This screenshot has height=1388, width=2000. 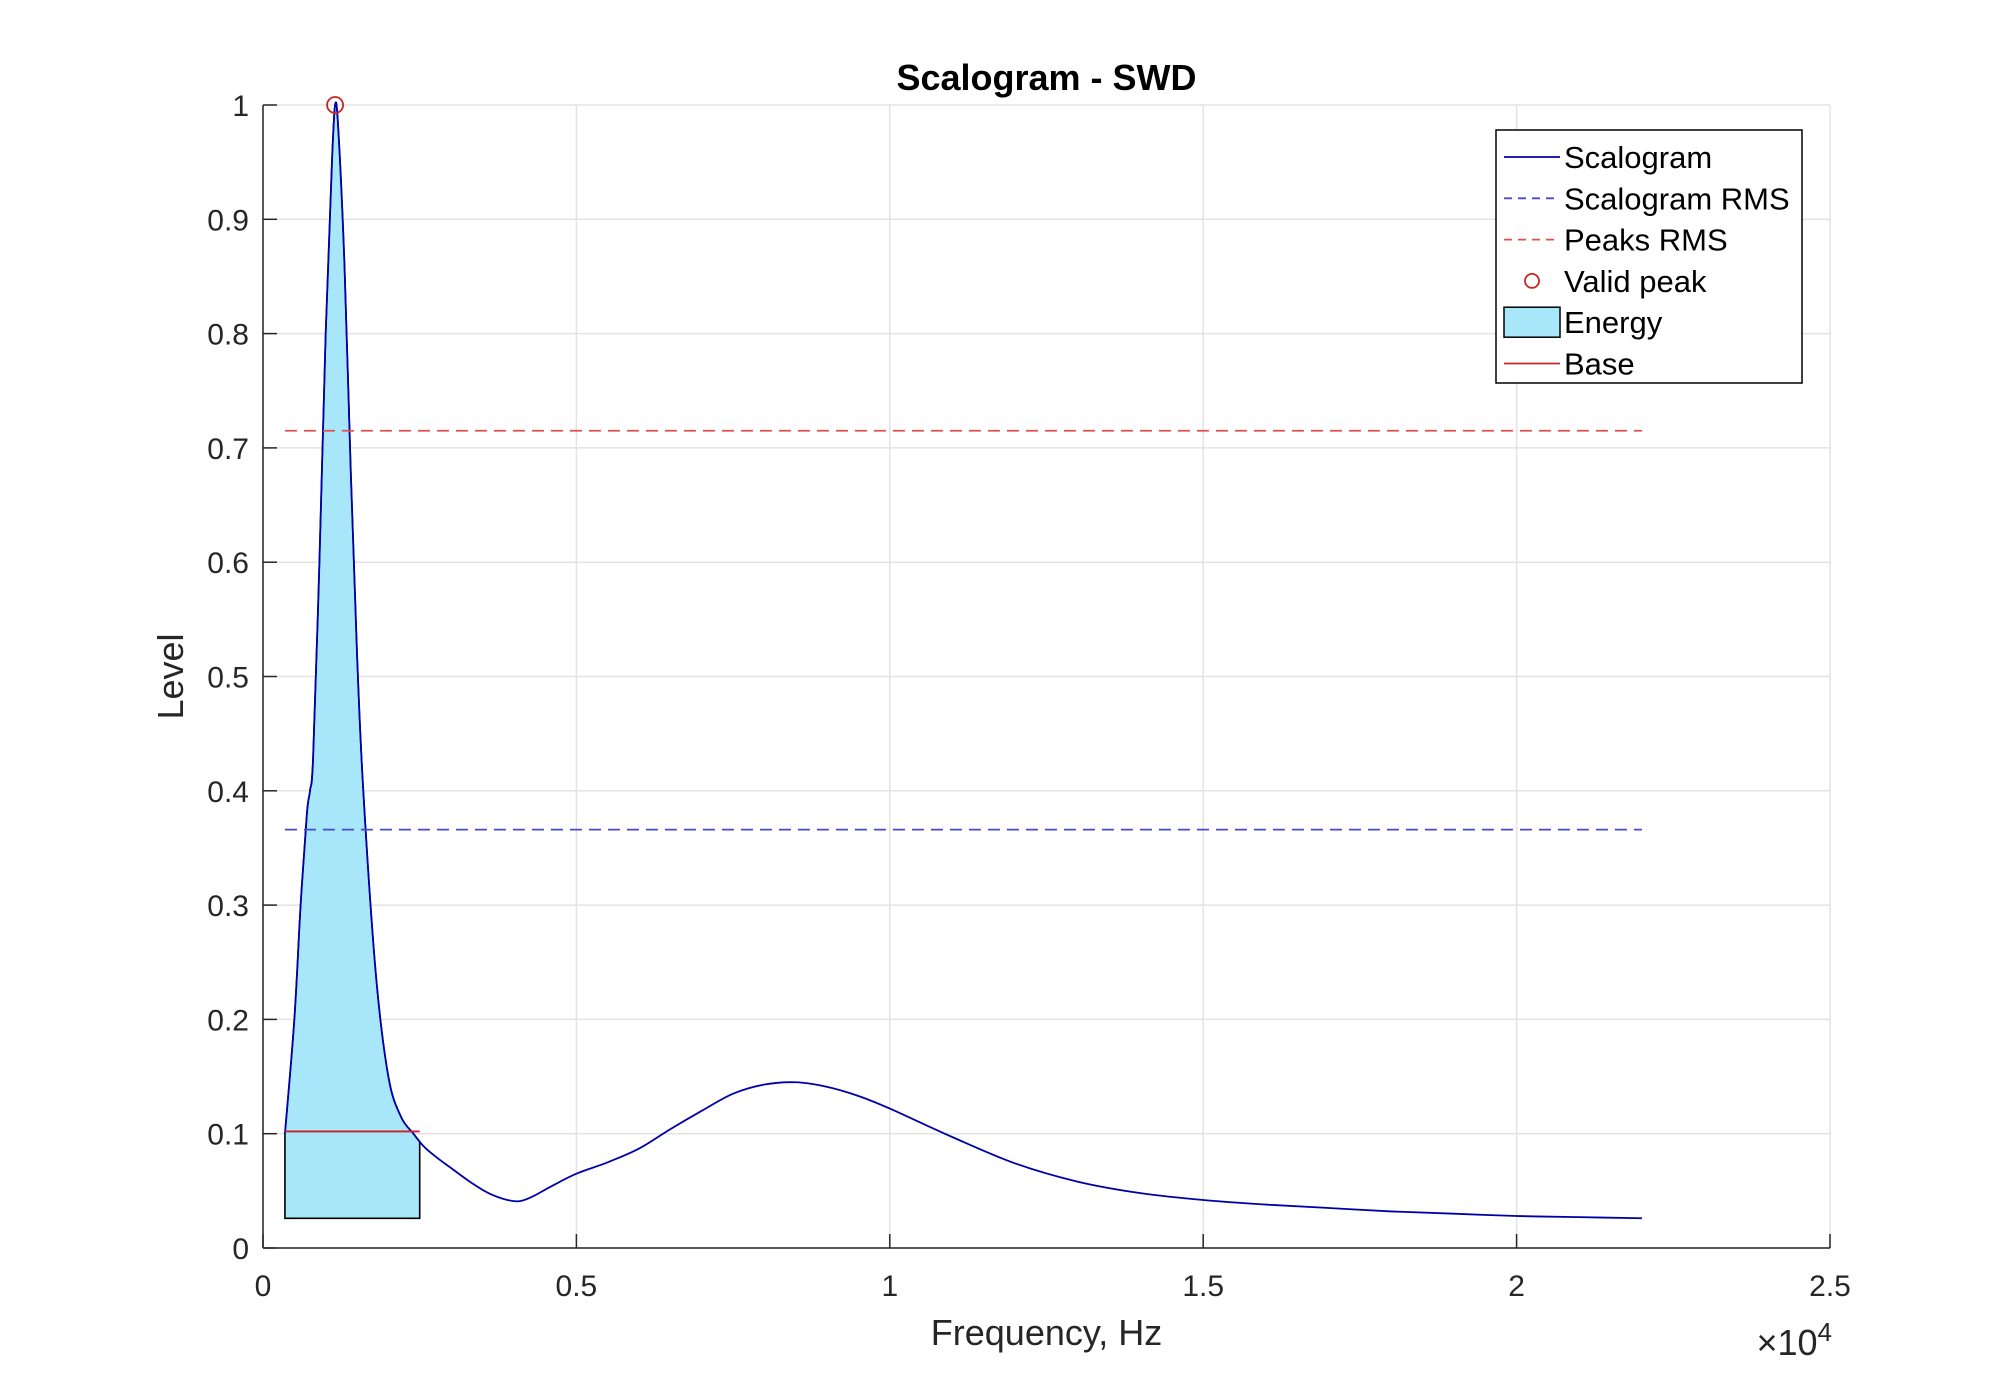 I want to click on x-tick-label: 0, so click(x=263, y=1286).